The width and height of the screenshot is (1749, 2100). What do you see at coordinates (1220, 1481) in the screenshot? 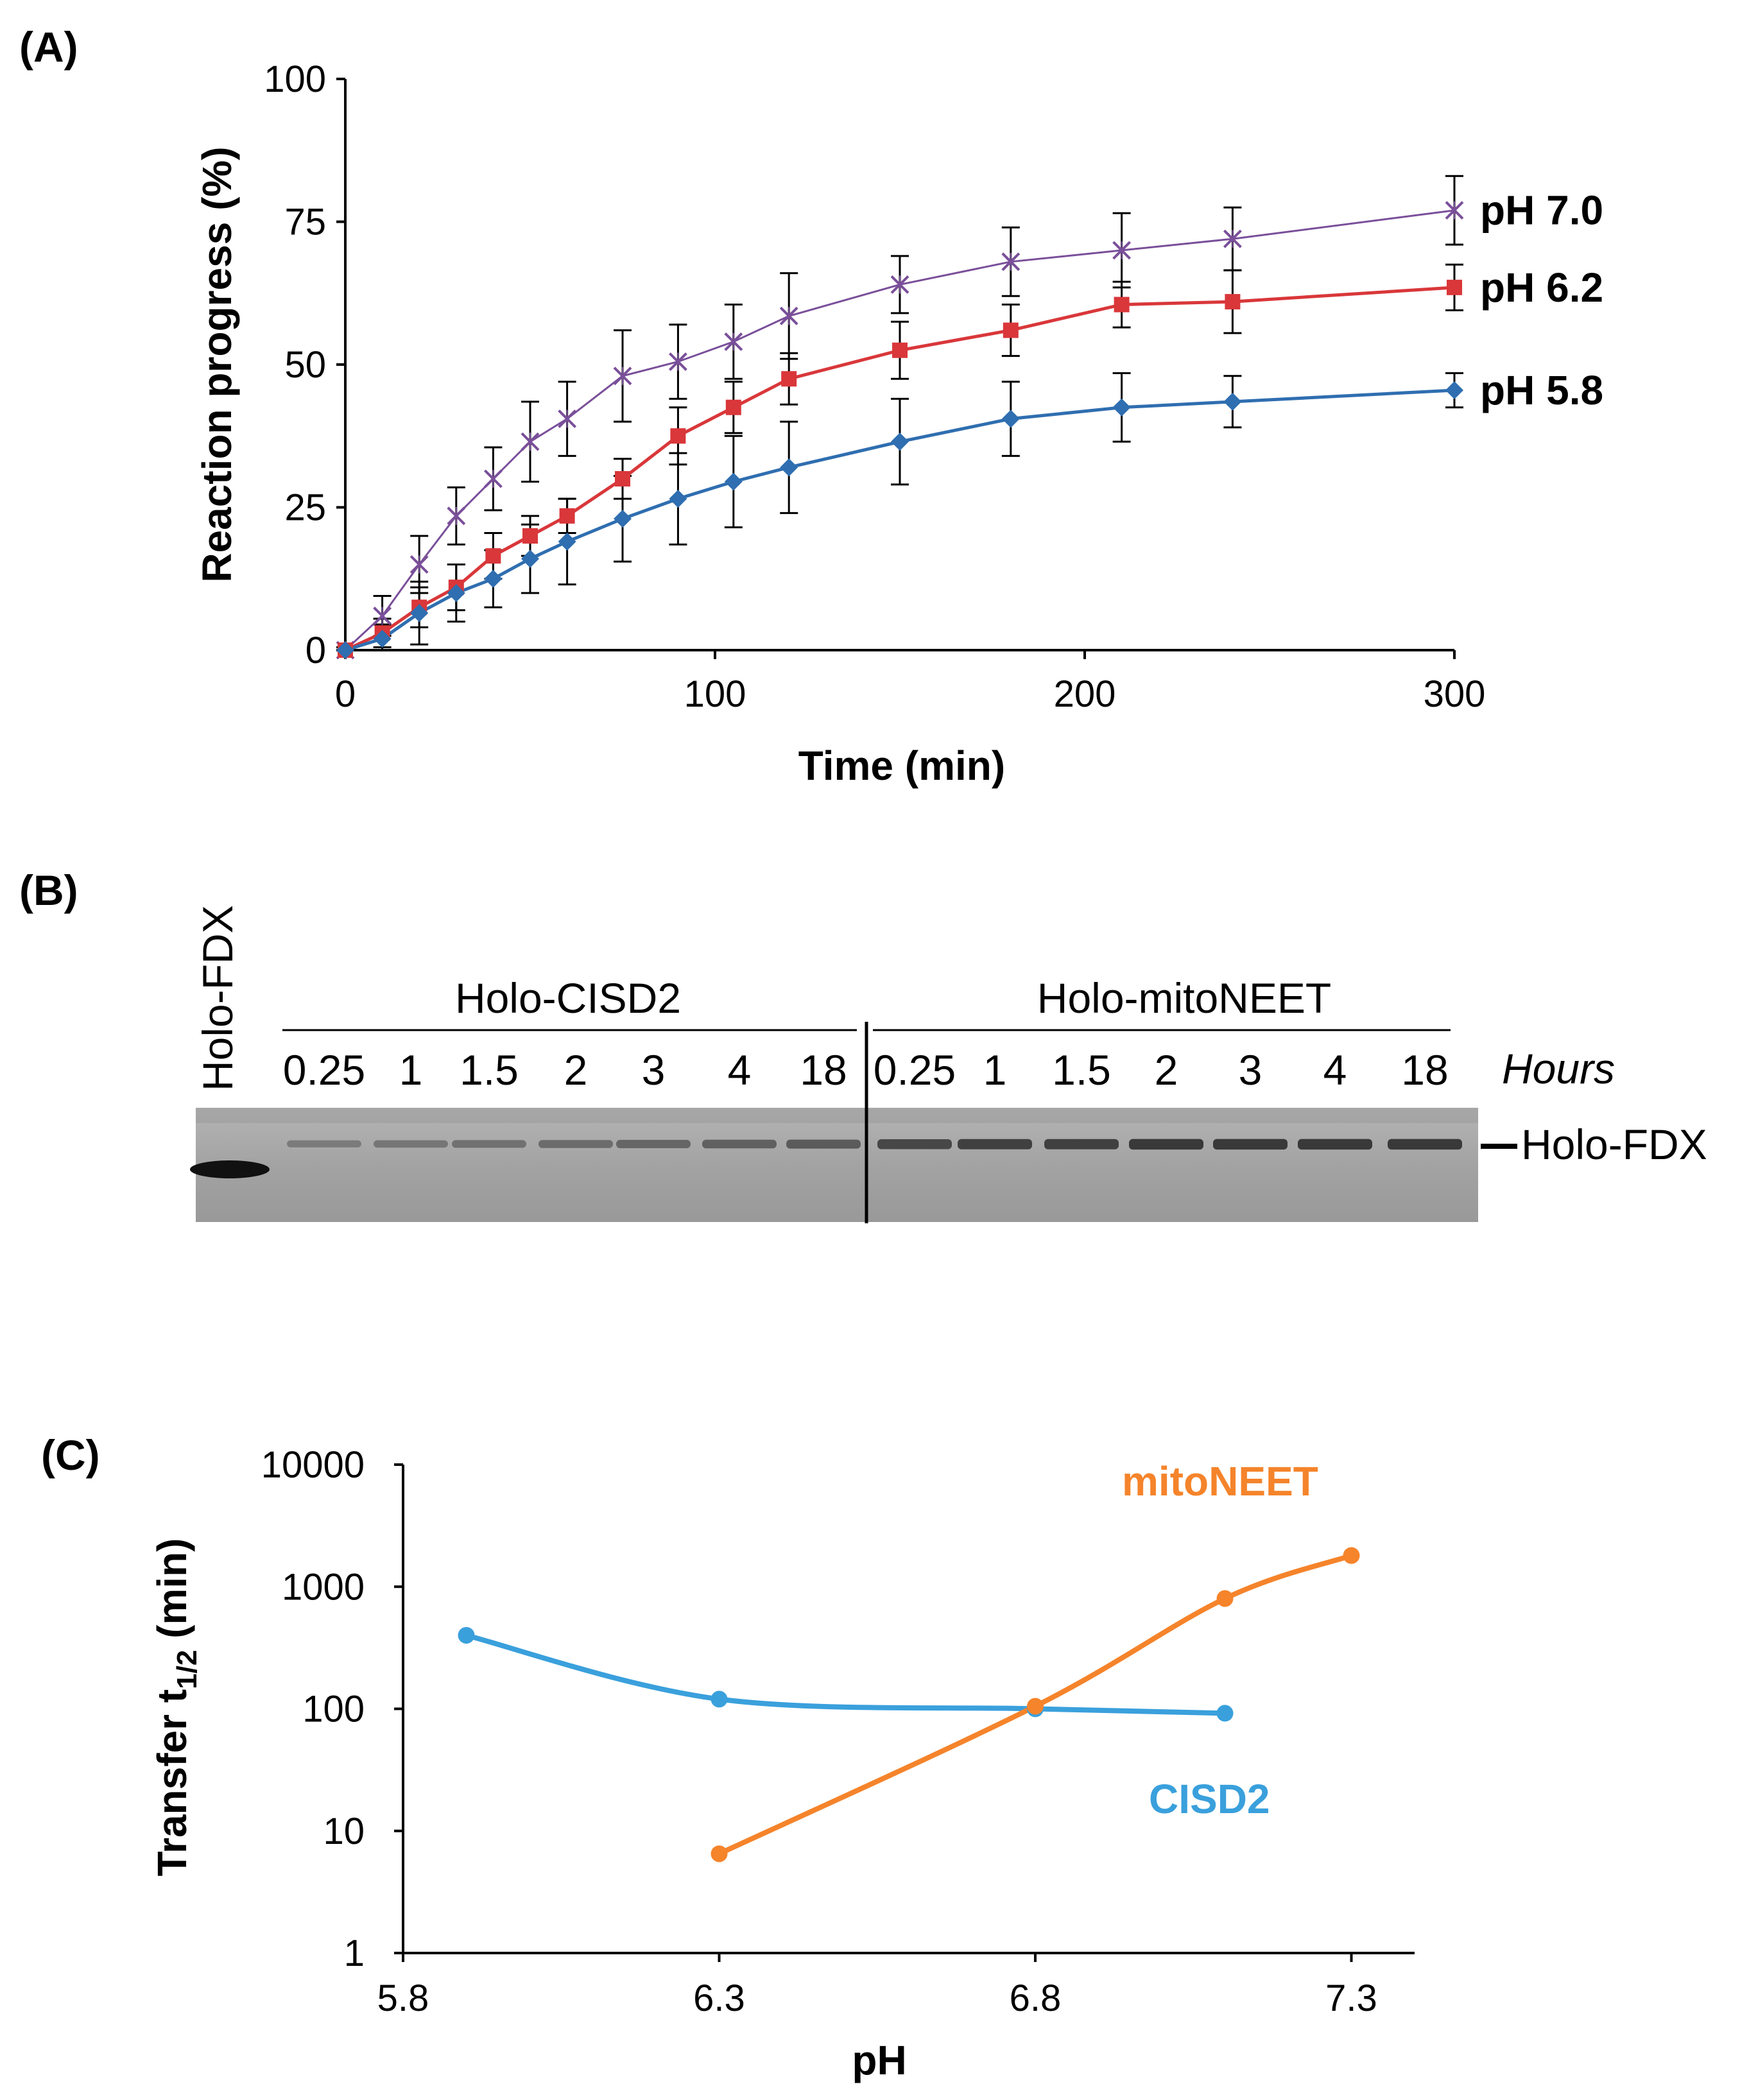
I see `chart-c-series-label-mitoneet: mitoNEET` at bounding box center [1220, 1481].